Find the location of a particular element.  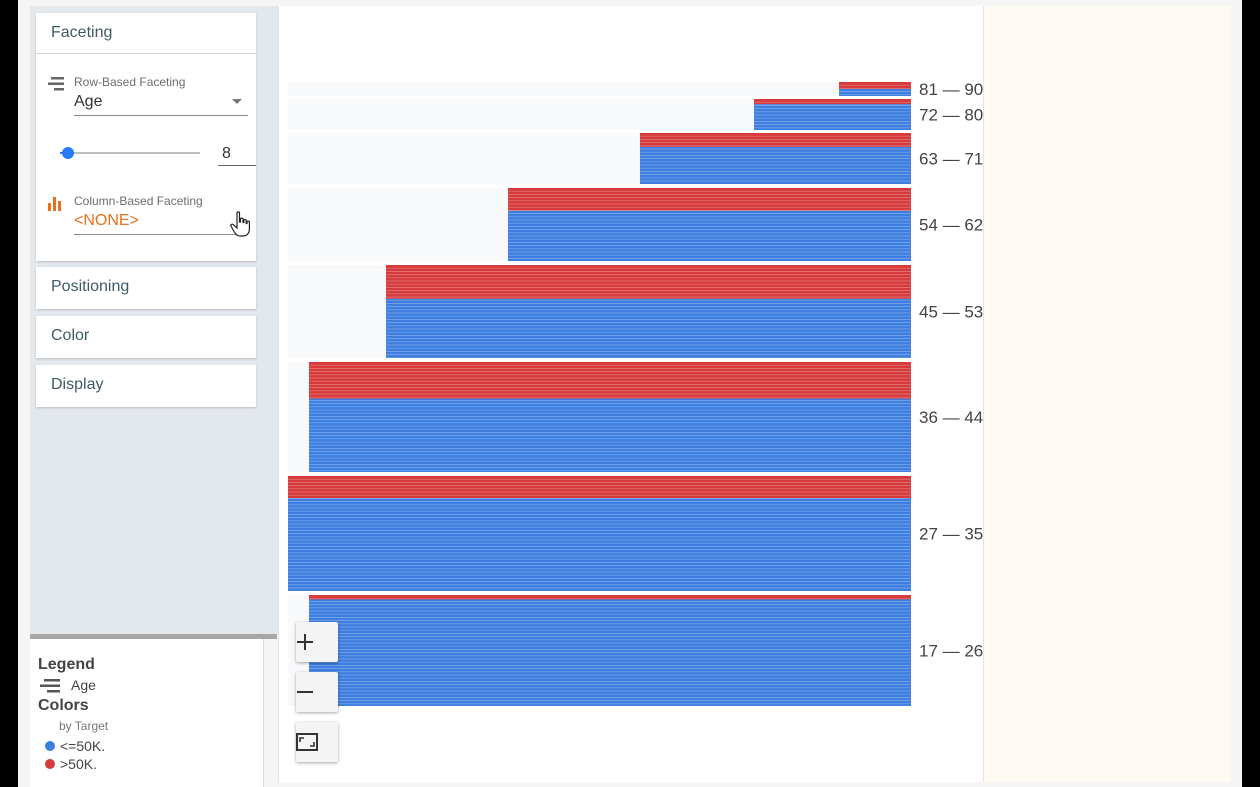

facet-row-label: 27 — 35 is located at coordinates (951, 534).